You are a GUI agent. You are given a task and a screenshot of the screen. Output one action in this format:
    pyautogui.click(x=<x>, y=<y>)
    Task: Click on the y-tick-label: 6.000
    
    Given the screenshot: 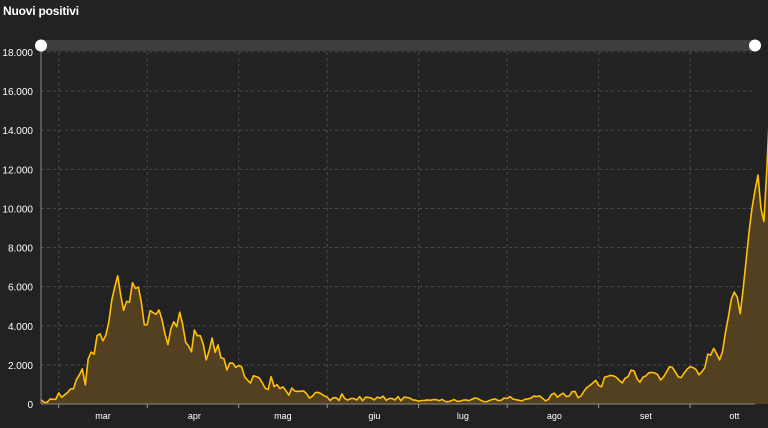 What is the action you would take?
    pyautogui.click(x=20, y=288)
    